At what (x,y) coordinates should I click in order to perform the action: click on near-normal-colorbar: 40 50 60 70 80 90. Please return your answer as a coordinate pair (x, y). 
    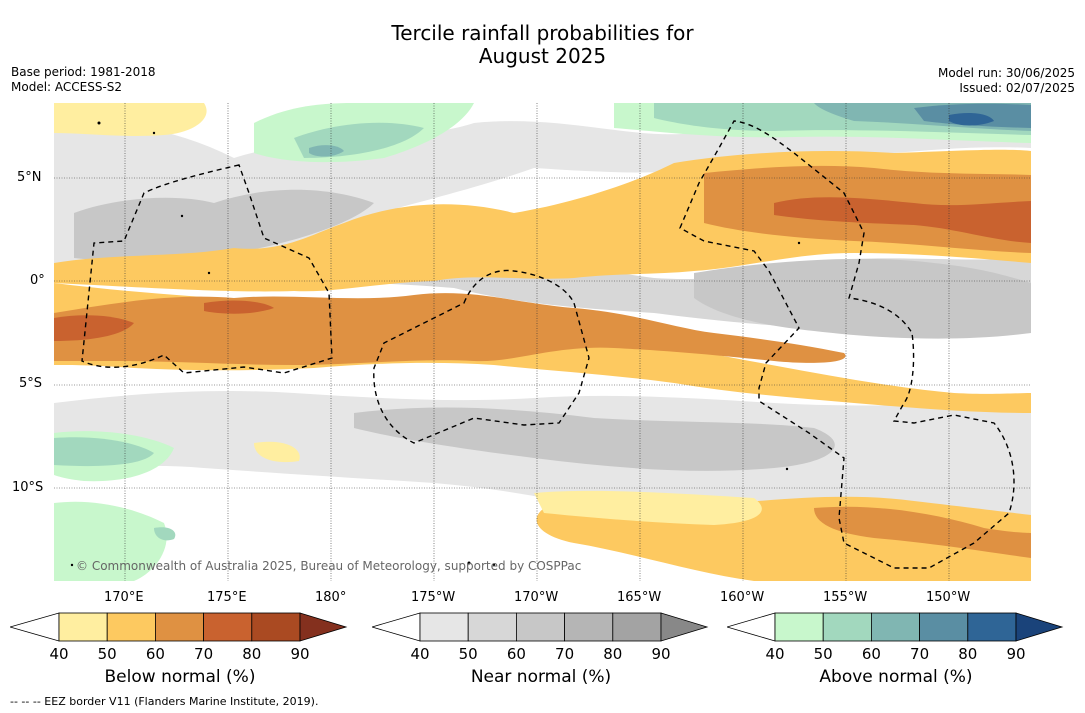
    Looking at the image, I should click on (540, 637).